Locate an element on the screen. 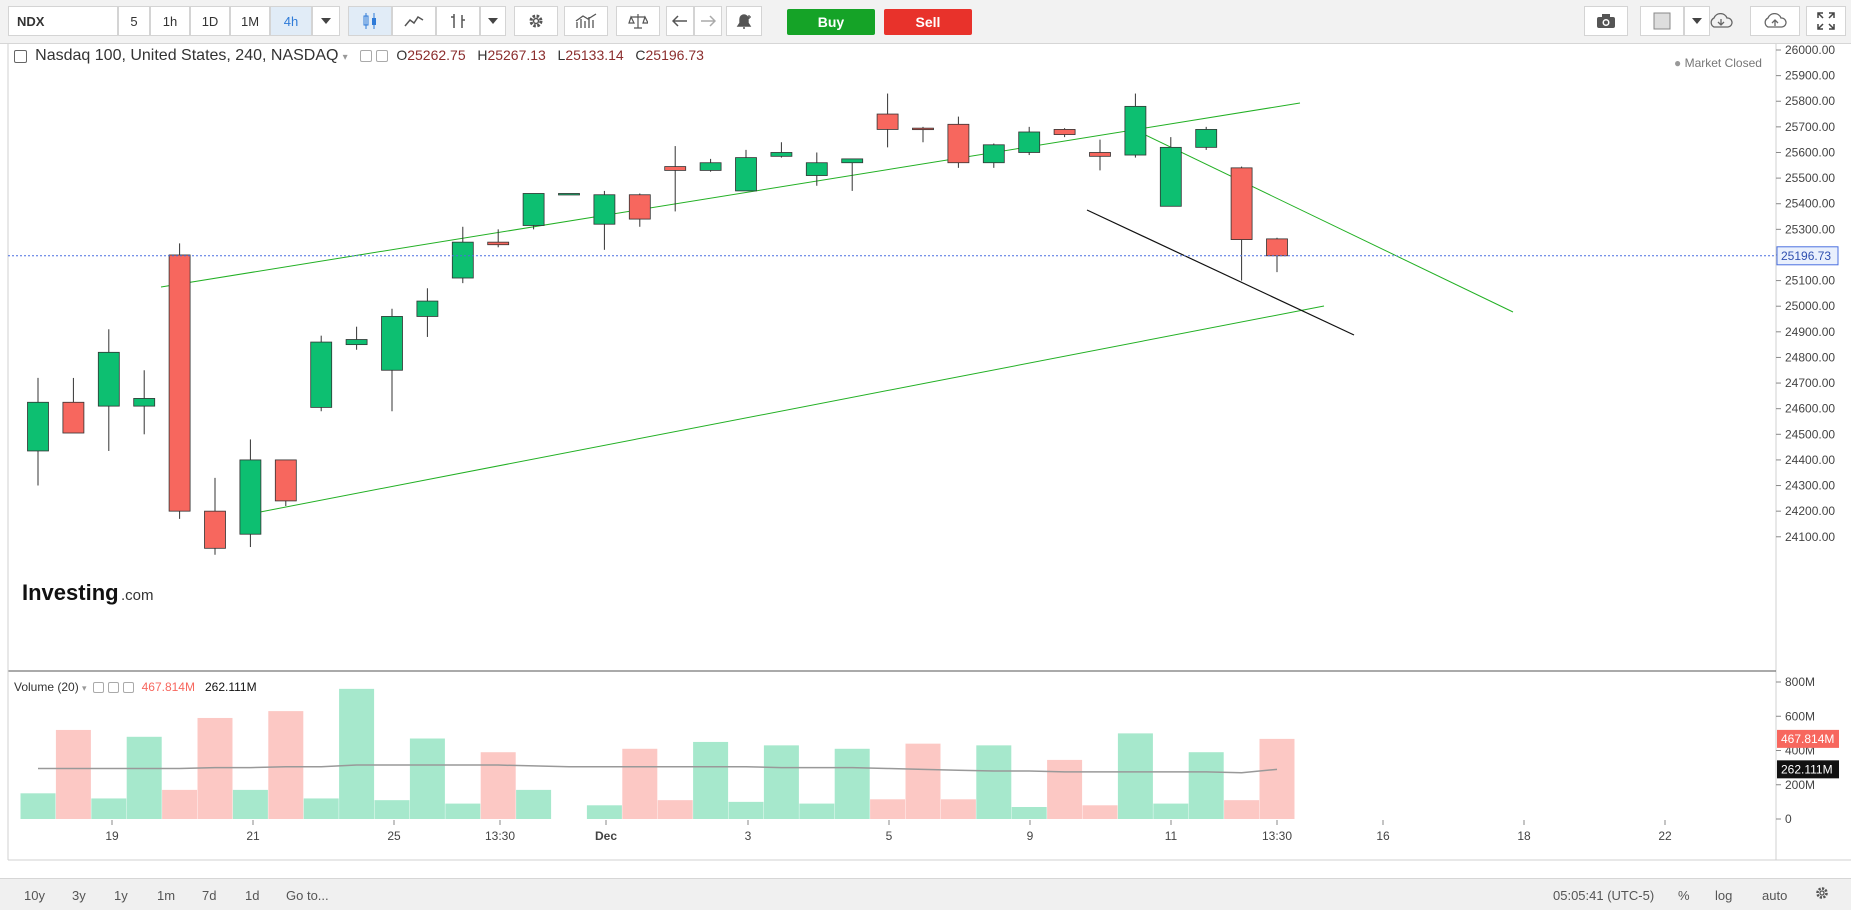  volume-legend: Volume (20) ▾ 467.814M 262.111M is located at coordinates (135, 687).